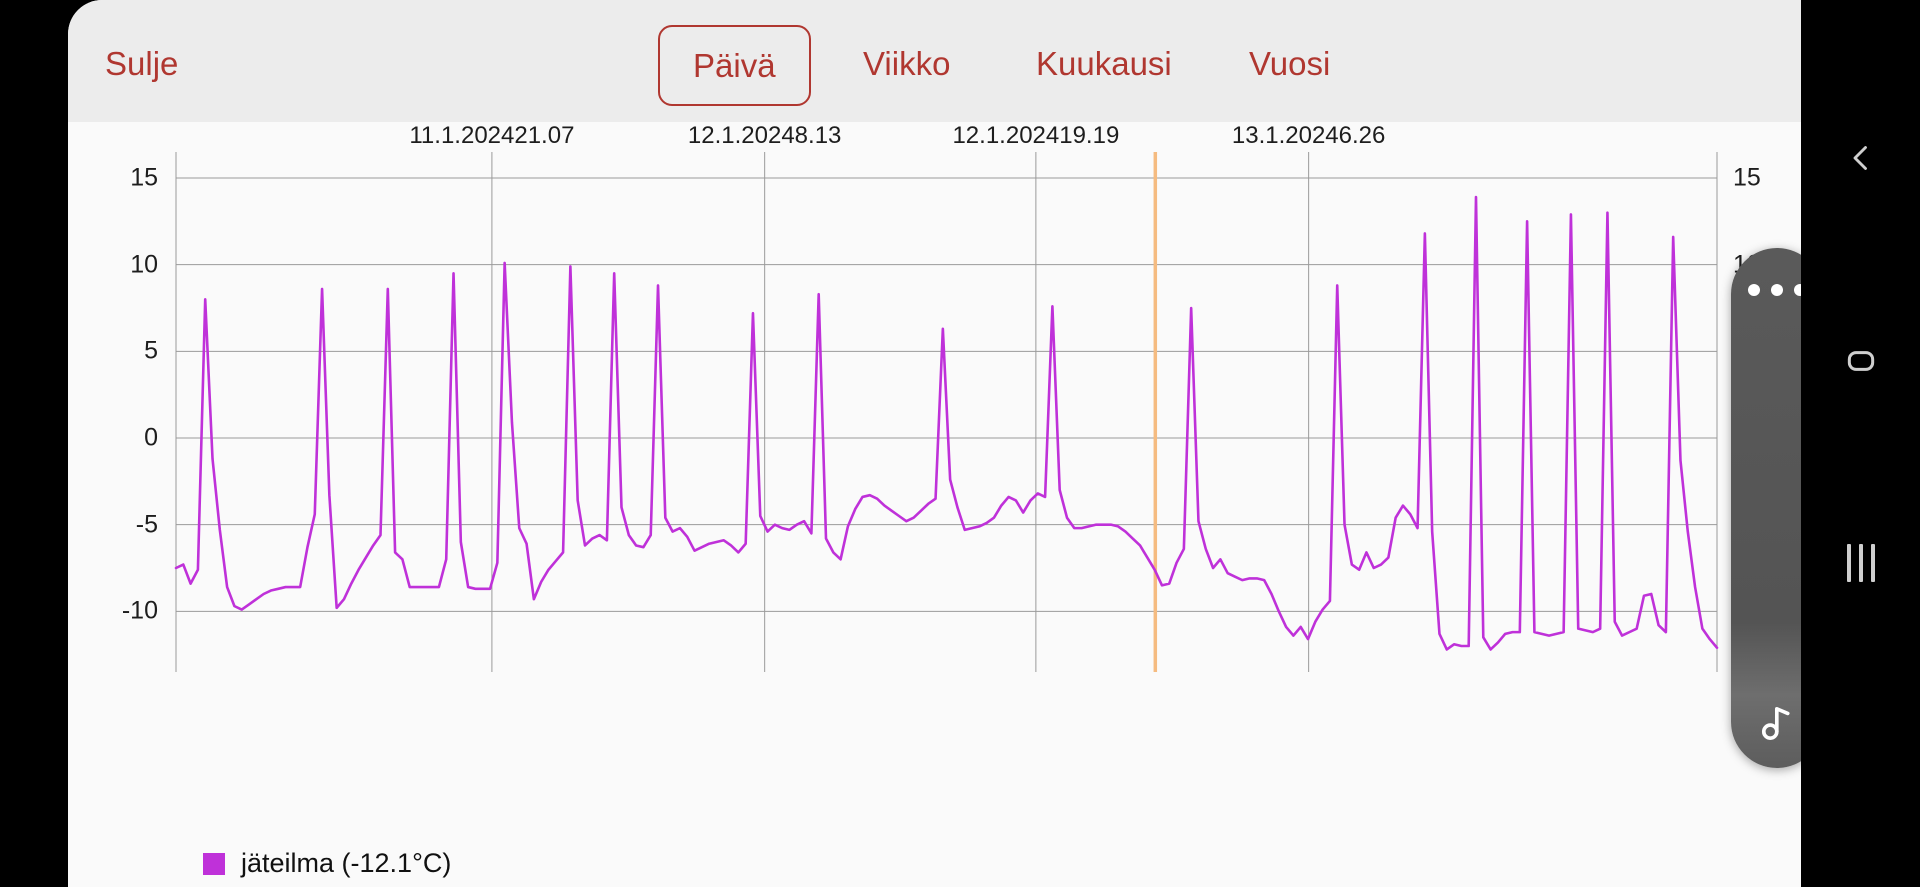 This screenshot has width=1920, height=887. Describe the element at coordinates (1104, 63) in the screenshot. I see `tab-month: Kuukausi` at that location.